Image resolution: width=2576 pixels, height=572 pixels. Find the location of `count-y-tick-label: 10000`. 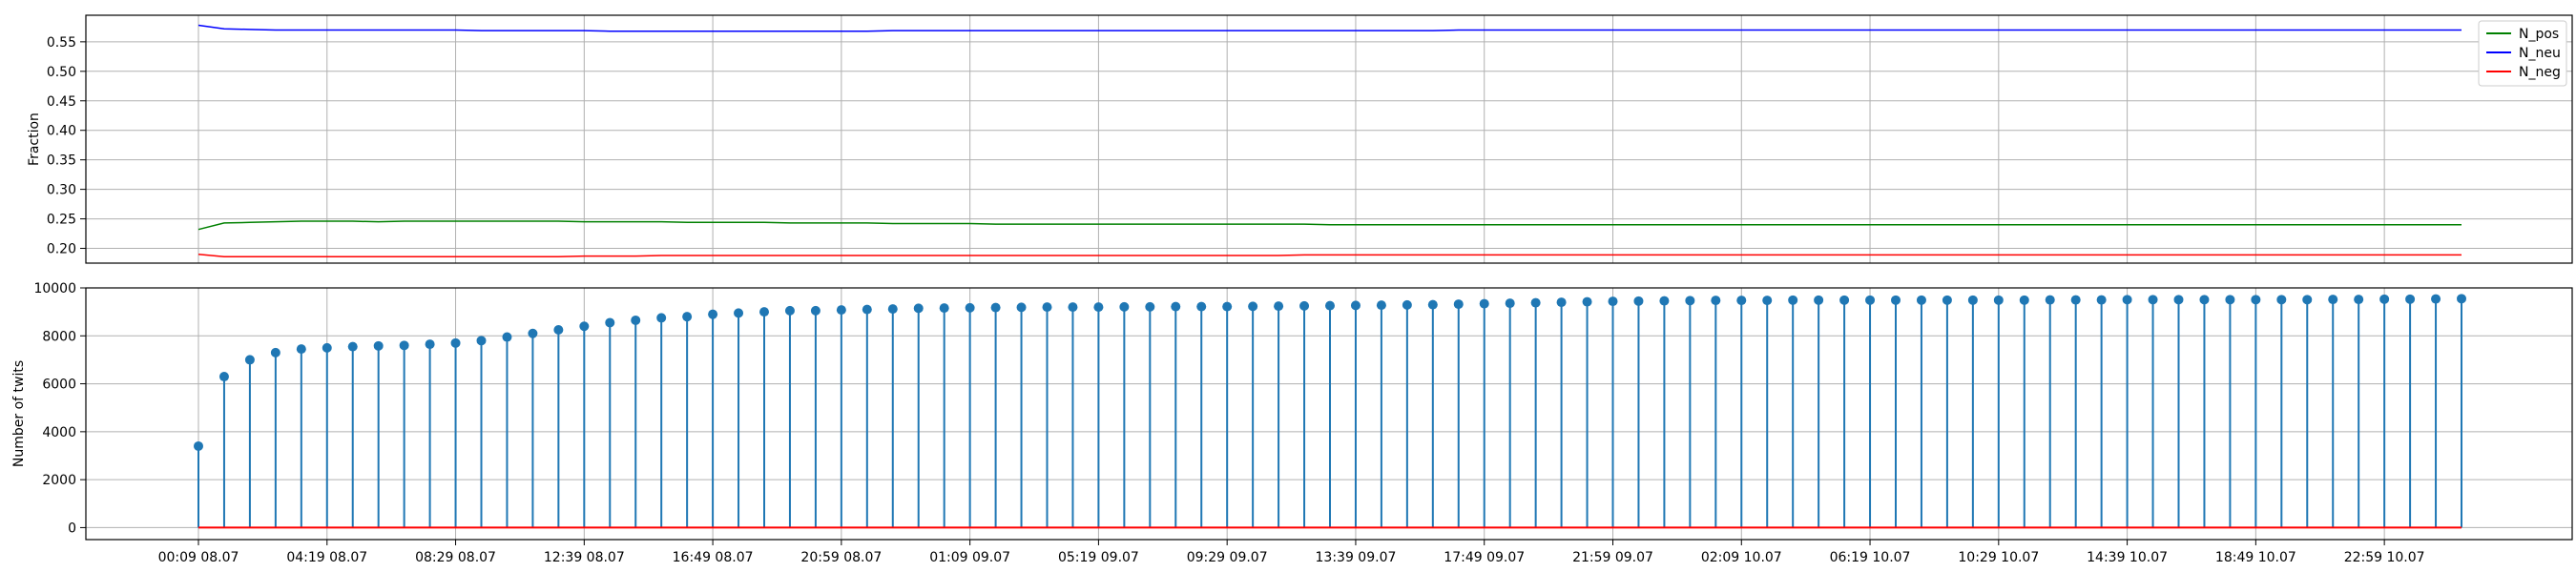

count-y-tick-label: 10000 is located at coordinates (54, 288).